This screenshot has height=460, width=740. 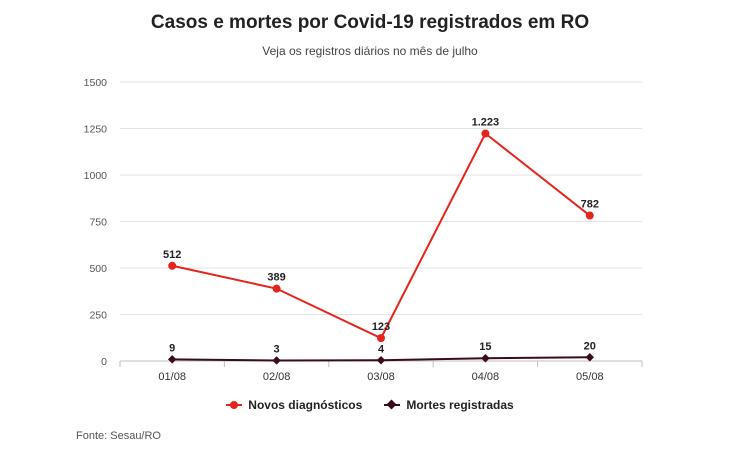 What do you see at coordinates (392, 404) in the screenshot?
I see `legend-swatch-diamond-icon` at bounding box center [392, 404].